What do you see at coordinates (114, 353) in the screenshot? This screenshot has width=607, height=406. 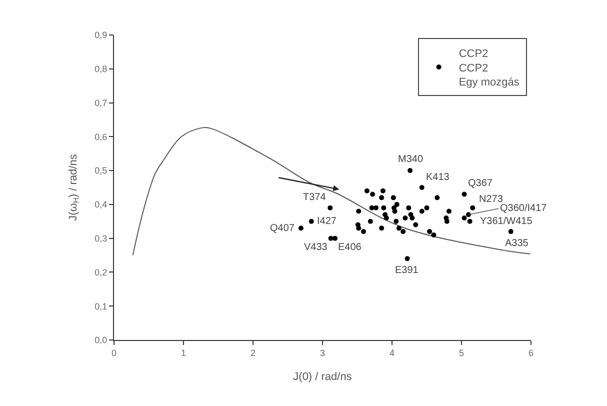 I see `x-tick-label: 0` at bounding box center [114, 353].